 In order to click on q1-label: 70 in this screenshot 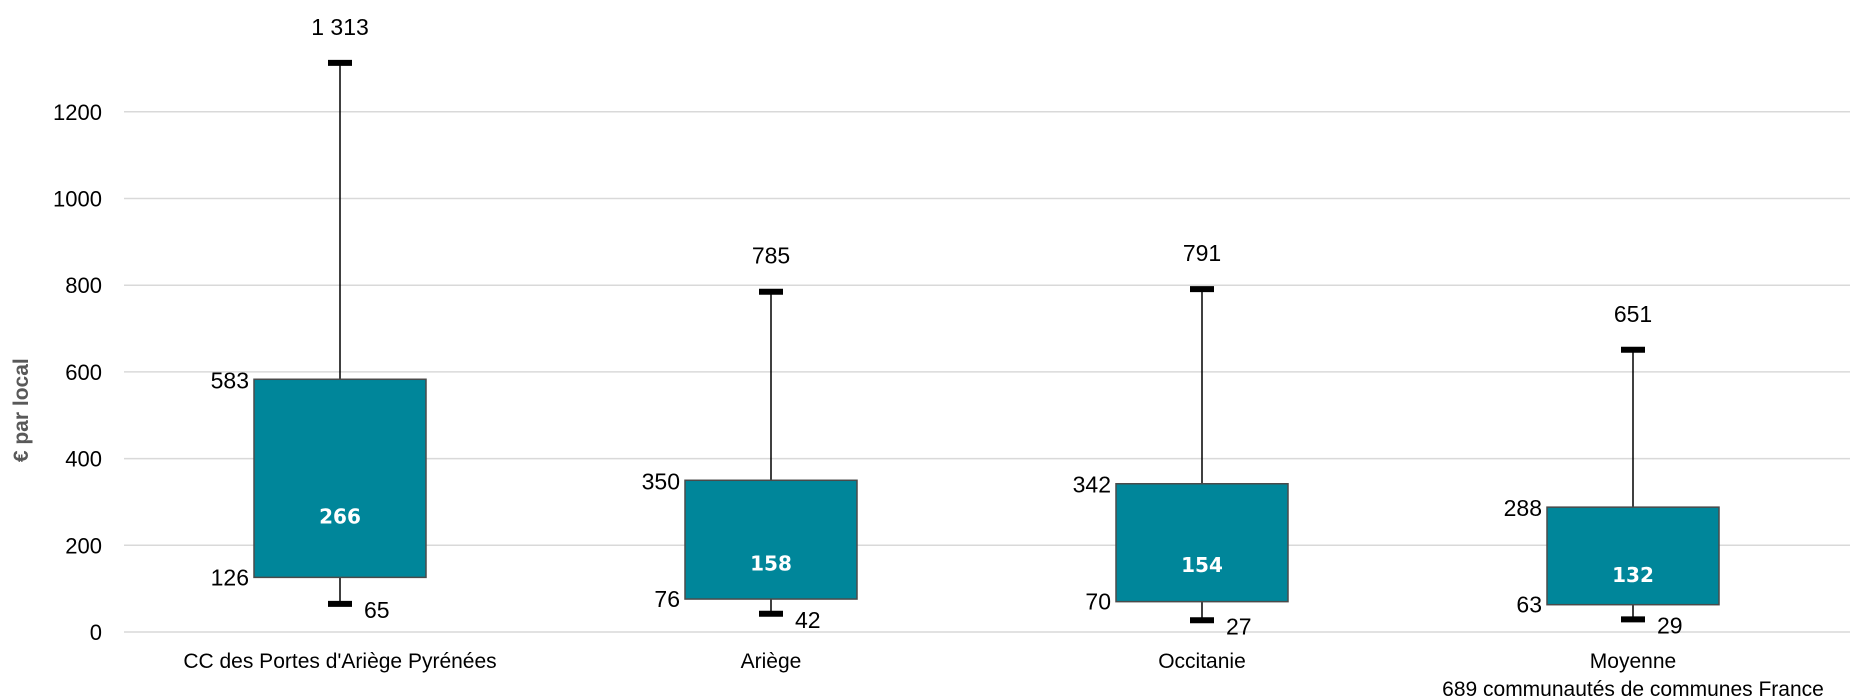, I will do `click(1098, 602)`.